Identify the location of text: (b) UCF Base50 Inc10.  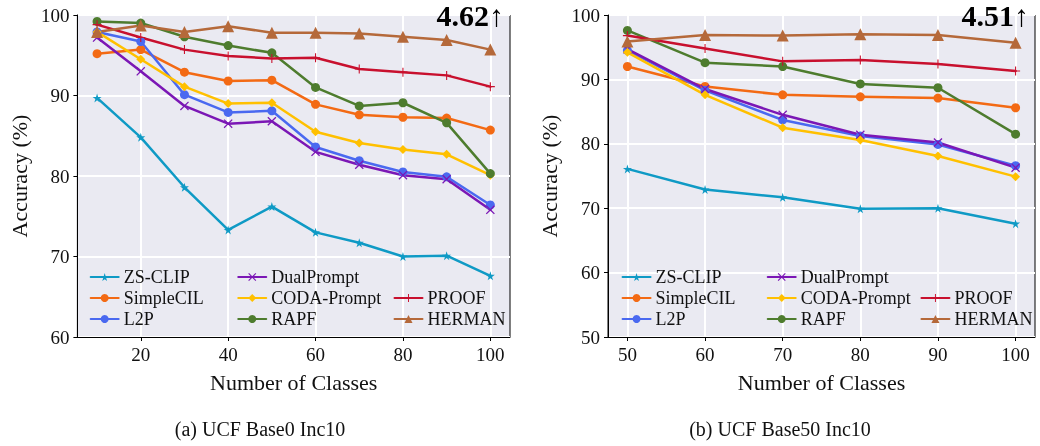
(780, 429).